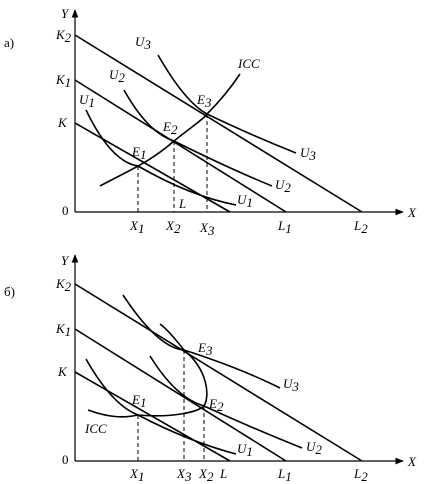 The height and width of the screenshot is (484, 434). What do you see at coordinates (63, 81) in the screenshot?
I see `panel-a-label-k1: K1` at bounding box center [63, 81].